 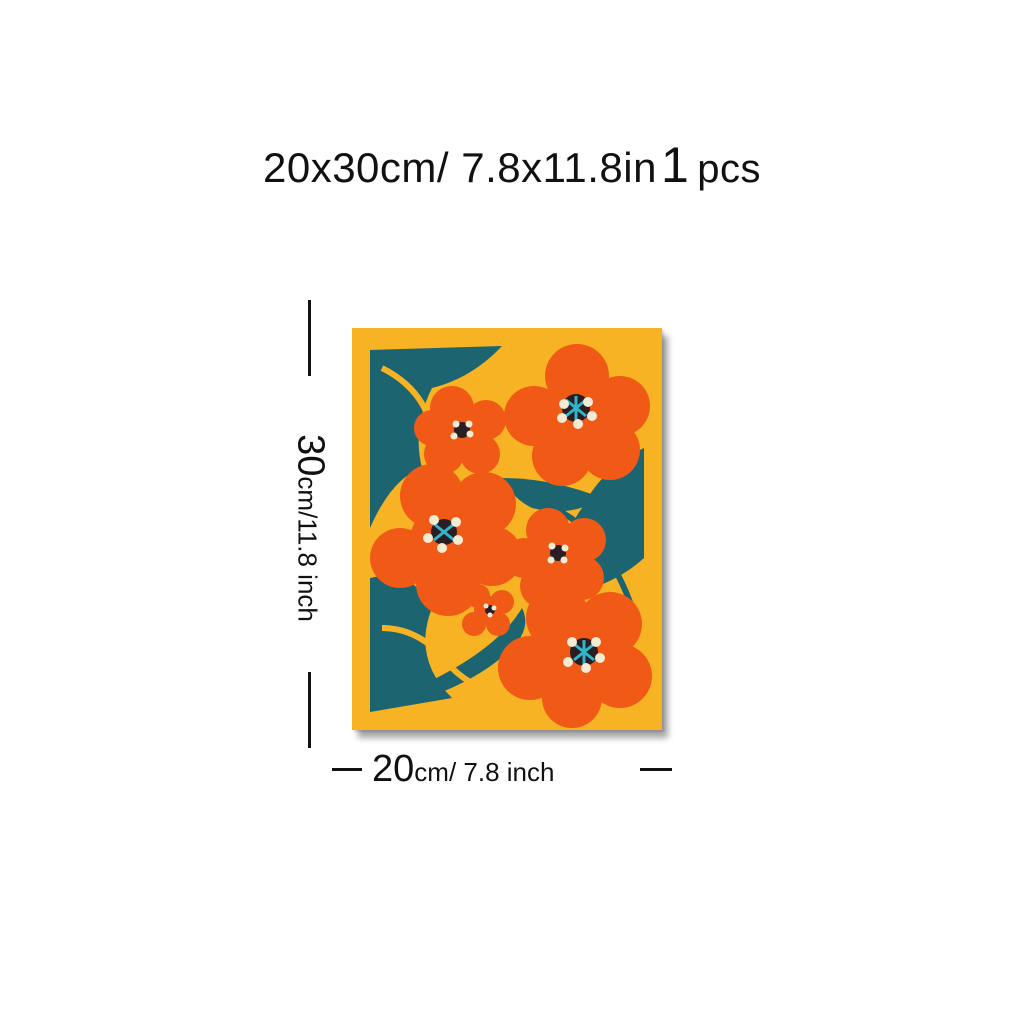 I want to click on quantity-unit: pcs, so click(x=729, y=169).